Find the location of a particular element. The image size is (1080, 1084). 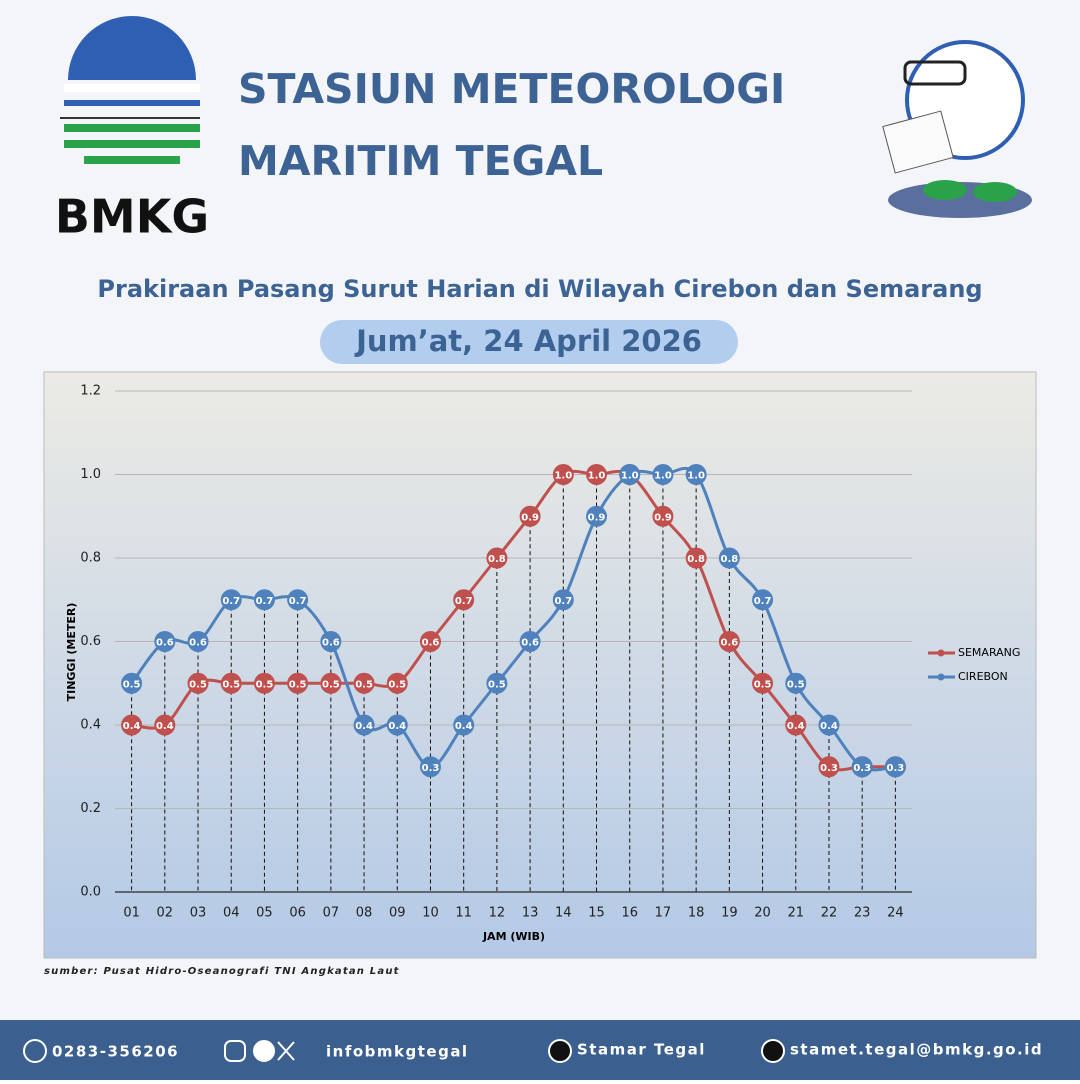

logo-text: BMKG is located at coordinates (132, 217).